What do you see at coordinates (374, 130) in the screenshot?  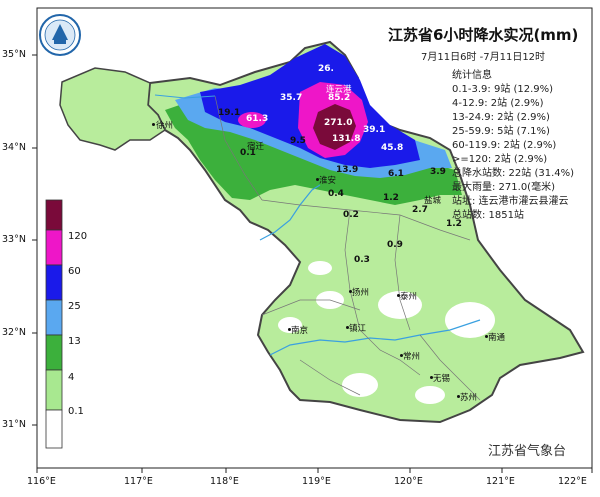 I see `rain-value: 39.1` at bounding box center [374, 130].